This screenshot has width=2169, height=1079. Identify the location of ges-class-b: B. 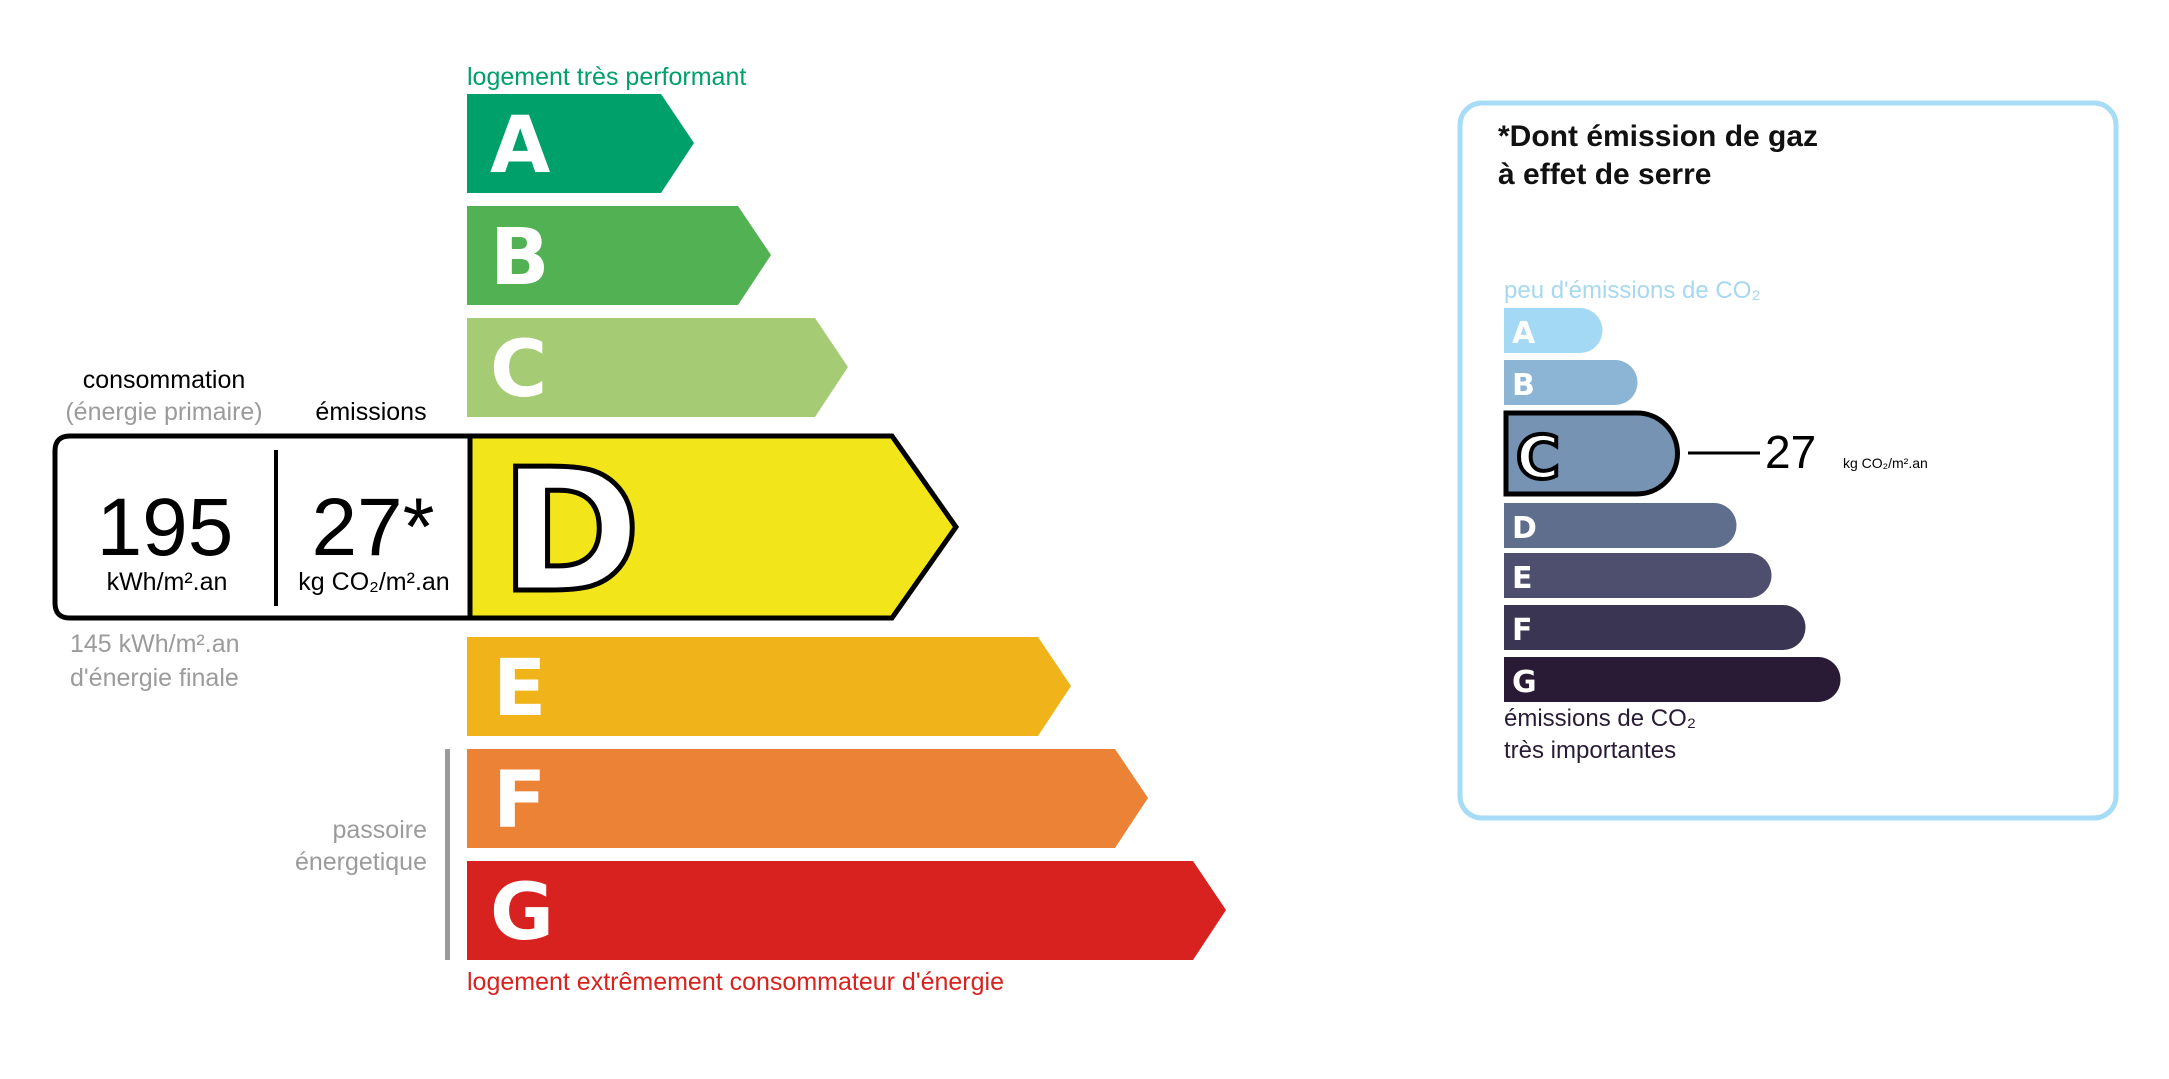
(1571, 382).